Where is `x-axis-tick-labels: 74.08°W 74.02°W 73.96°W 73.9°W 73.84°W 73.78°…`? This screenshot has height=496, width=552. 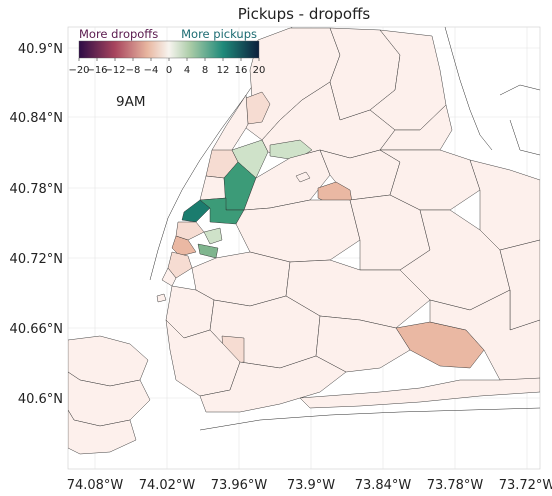 x-axis-tick-labels: 74.08°W 74.02°W 73.96°W 73.9°W 73.84°W 73.78°… is located at coordinates (309, 485).